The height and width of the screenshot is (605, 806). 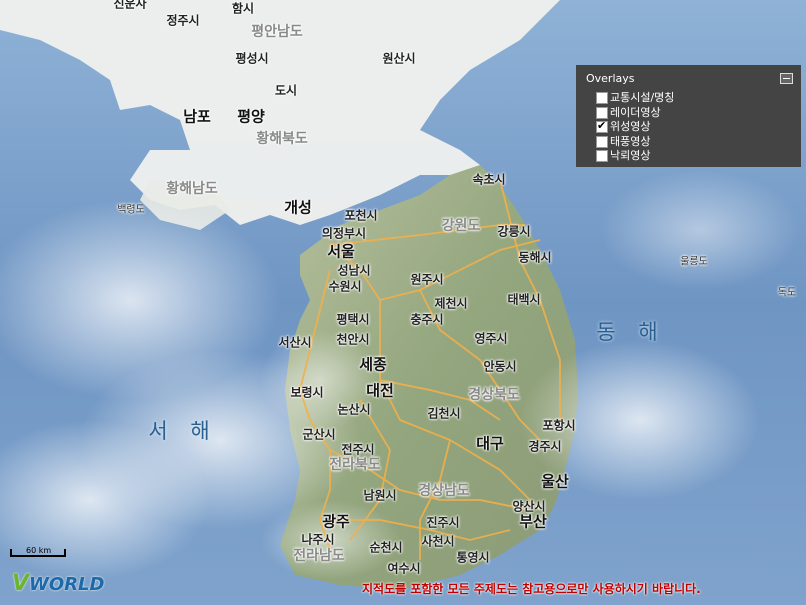 I want to click on label-gunsan: 군산시, so click(x=319, y=434).